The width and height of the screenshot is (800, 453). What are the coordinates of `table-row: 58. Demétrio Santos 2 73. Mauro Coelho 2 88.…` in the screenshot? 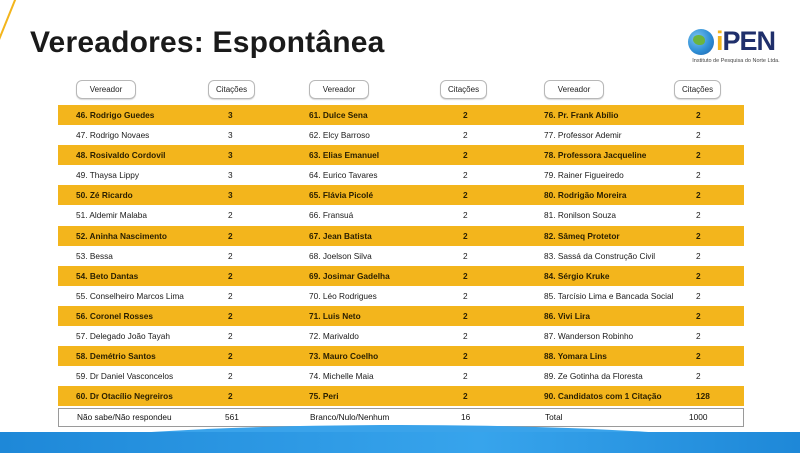 It's located at (401, 356).